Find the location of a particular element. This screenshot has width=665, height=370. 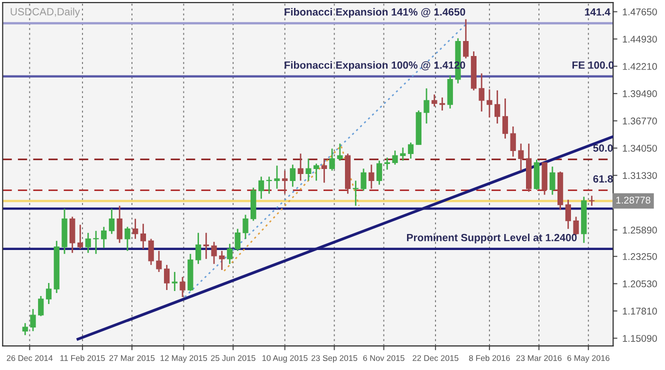

ref-line-label: 1.28778 is located at coordinates (633, 200).